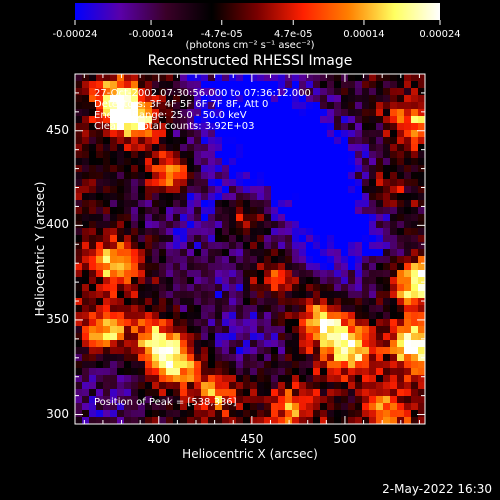  What do you see at coordinates (75, 34) in the screenshot?
I see `colorbar-tick-label: -0.00024` at bounding box center [75, 34].